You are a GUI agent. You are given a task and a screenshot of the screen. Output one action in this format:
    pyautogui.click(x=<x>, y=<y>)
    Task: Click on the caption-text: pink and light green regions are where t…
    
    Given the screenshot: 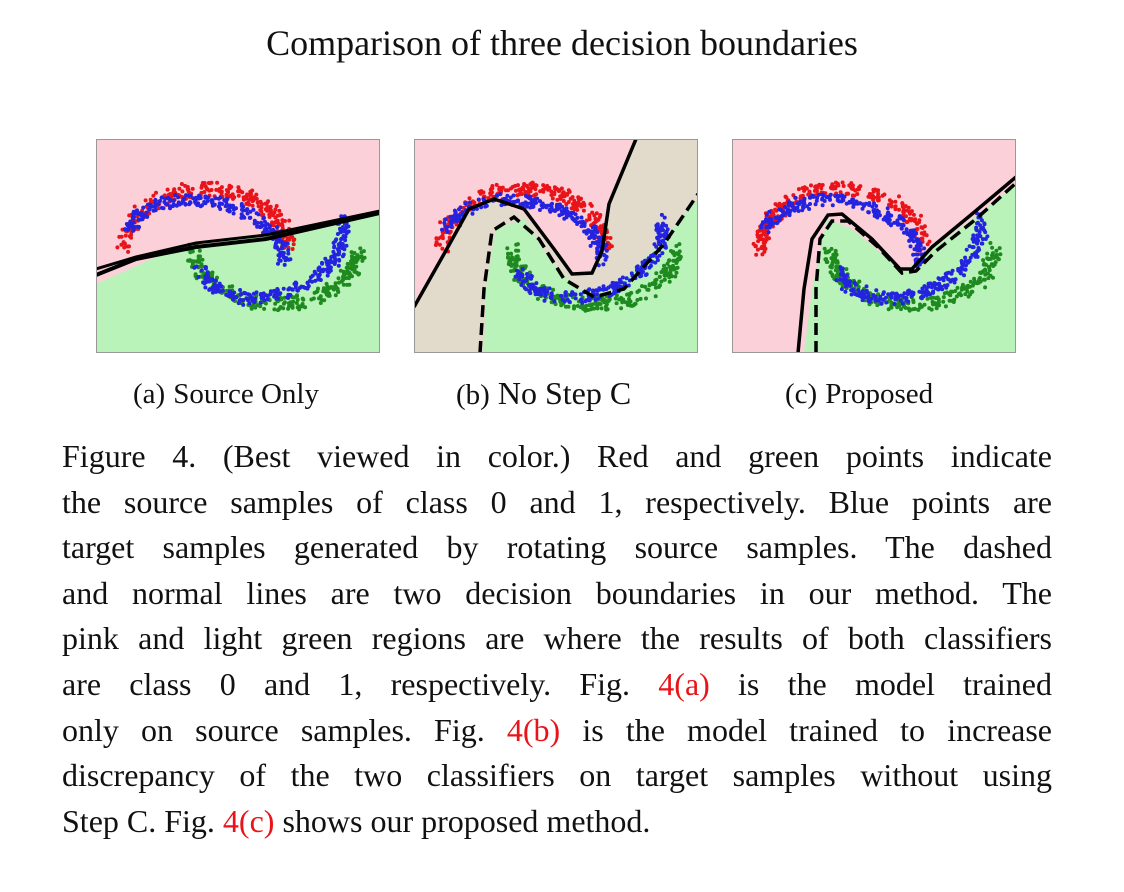 What is the action you would take?
    pyautogui.click(x=557, y=638)
    